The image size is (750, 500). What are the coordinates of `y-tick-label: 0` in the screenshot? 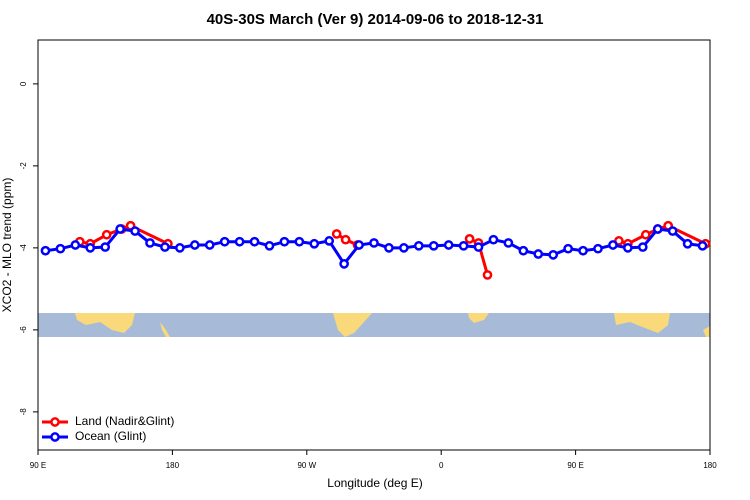 It's located at (23, 83).